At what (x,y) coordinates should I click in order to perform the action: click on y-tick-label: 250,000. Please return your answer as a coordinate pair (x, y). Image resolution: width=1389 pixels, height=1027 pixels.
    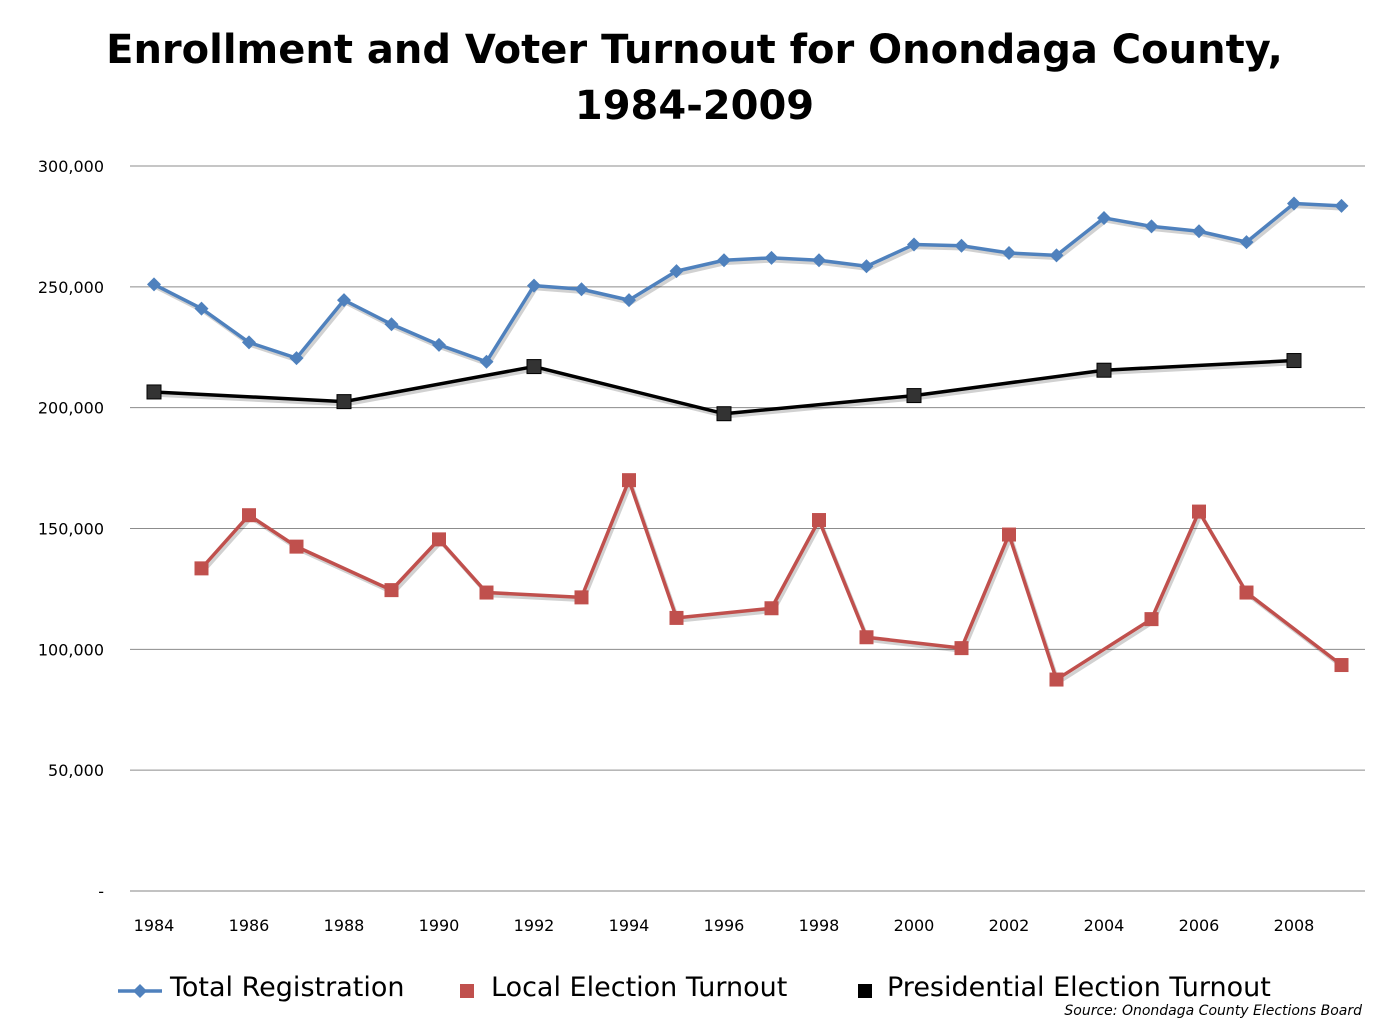
    Looking at the image, I should click on (71, 287).